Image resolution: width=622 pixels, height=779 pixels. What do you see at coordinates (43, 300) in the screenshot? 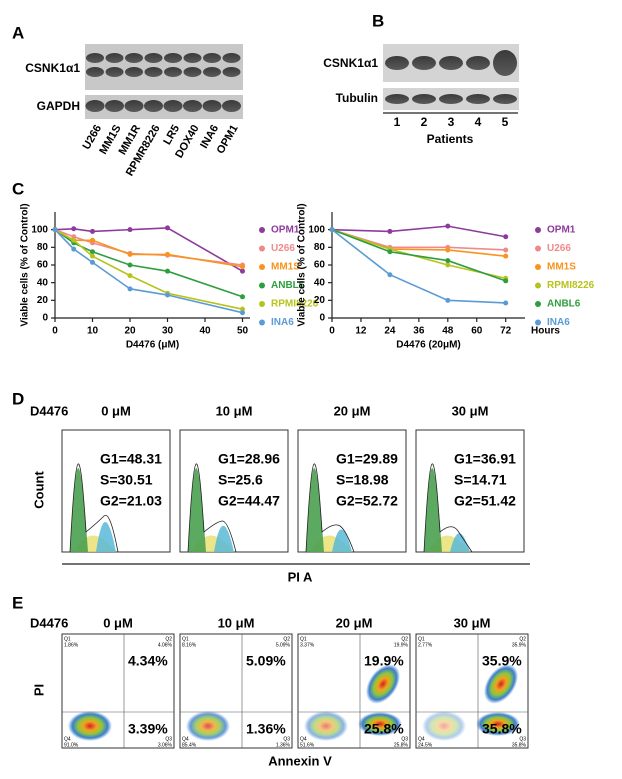
I see `y-tick-label: 20` at bounding box center [43, 300].